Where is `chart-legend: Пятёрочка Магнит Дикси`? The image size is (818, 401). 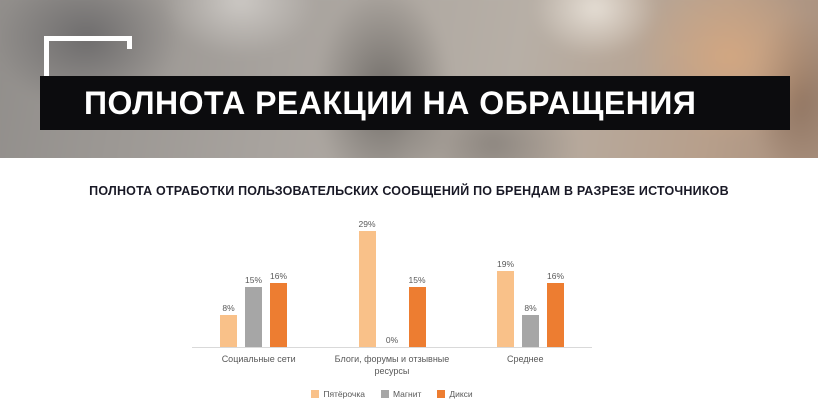 chart-legend: Пятёрочка Магнит Дикси is located at coordinates (392, 394).